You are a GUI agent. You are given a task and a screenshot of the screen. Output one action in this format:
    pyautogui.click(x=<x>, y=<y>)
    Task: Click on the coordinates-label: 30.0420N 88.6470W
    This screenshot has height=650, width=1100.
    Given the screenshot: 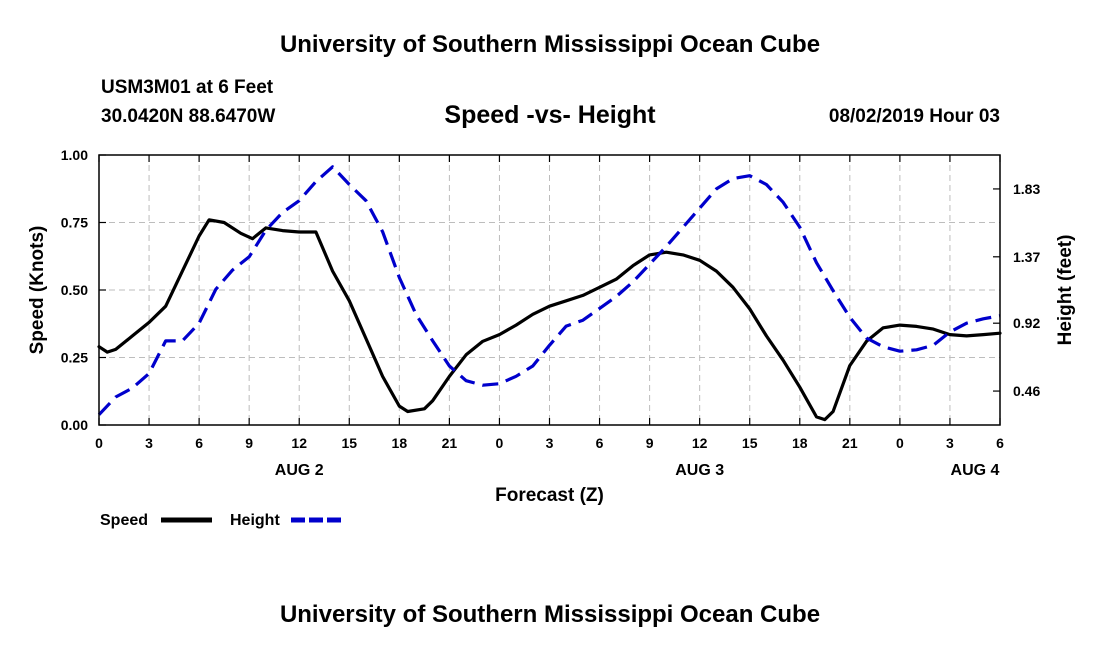 What is the action you would take?
    pyautogui.click(x=188, y=116)
    